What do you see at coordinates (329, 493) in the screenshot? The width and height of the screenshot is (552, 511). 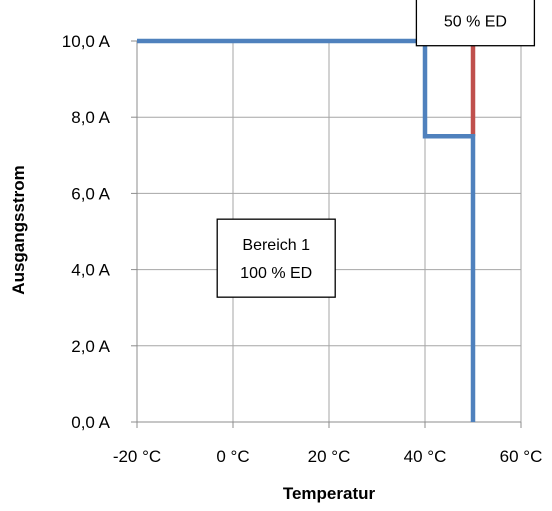 I see `x-axis-title: Temperatur` at bounding box center [329, 493].